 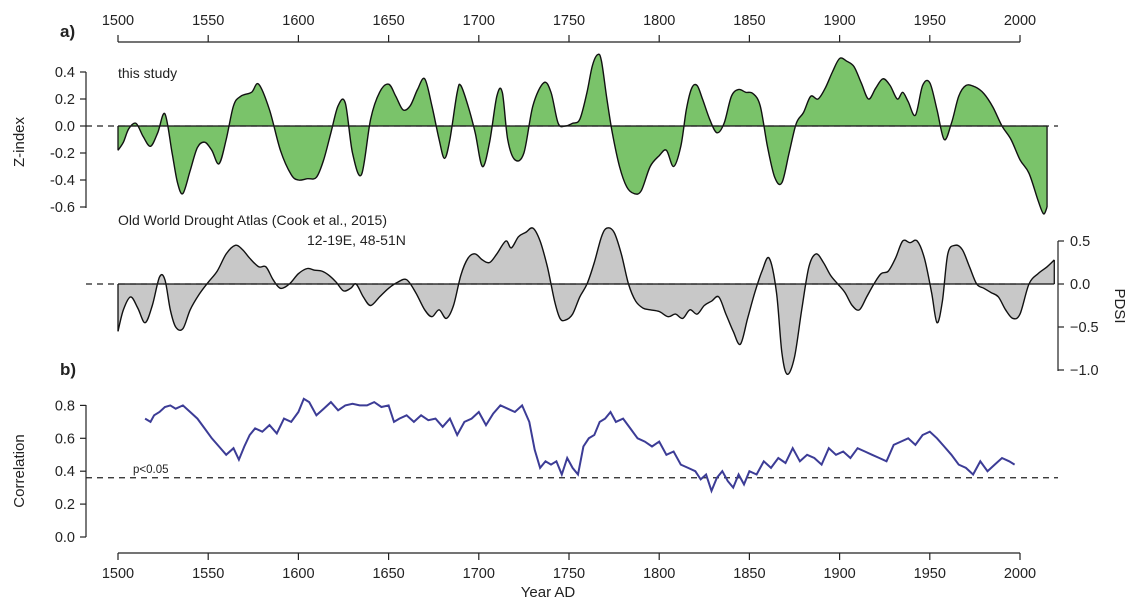 I want to click on x-tick-label: 1650, so click(x=388, y=574).